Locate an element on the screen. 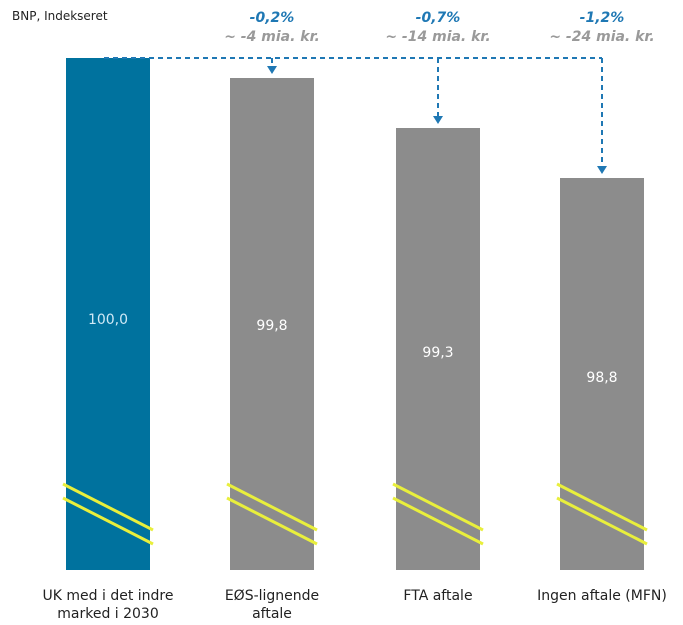 This screenshot has width=683, height=625. bar-value-label-0: 100,0 is located at coordinates (108, 320).